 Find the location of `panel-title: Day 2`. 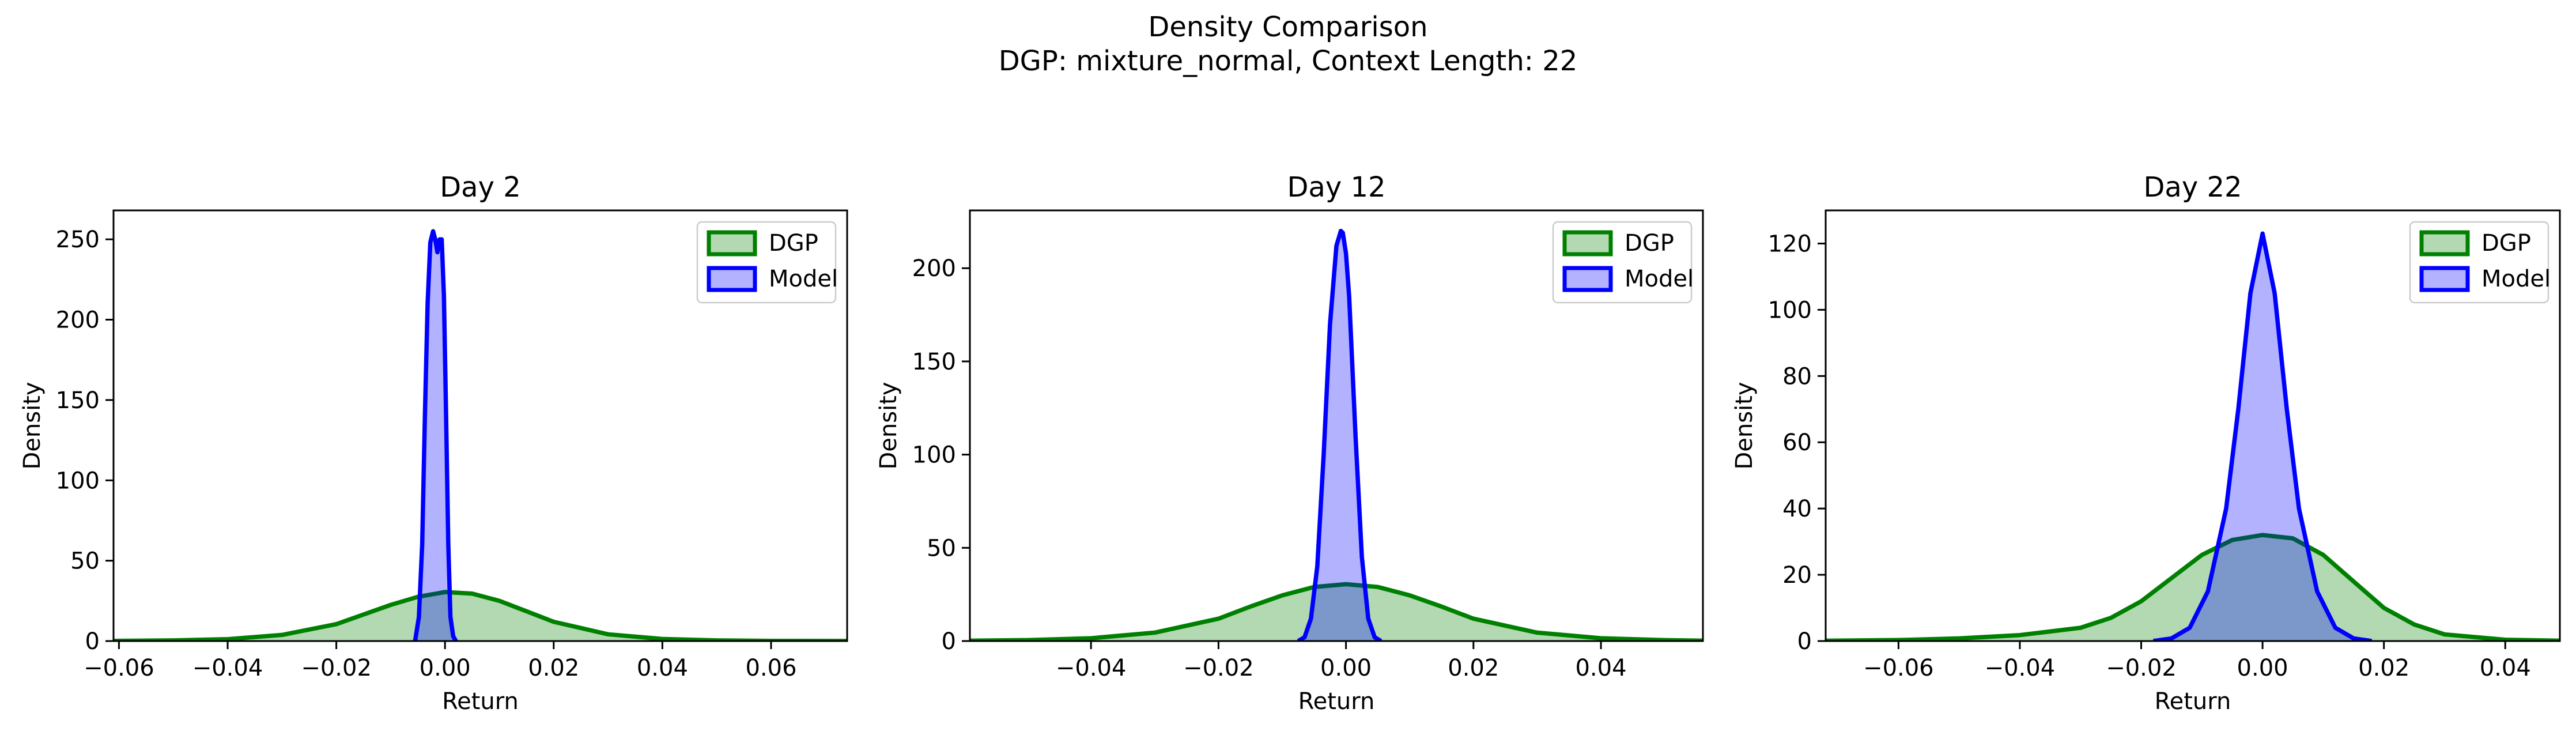

panel-title: Day 2 is located at coordinates (480, 187).